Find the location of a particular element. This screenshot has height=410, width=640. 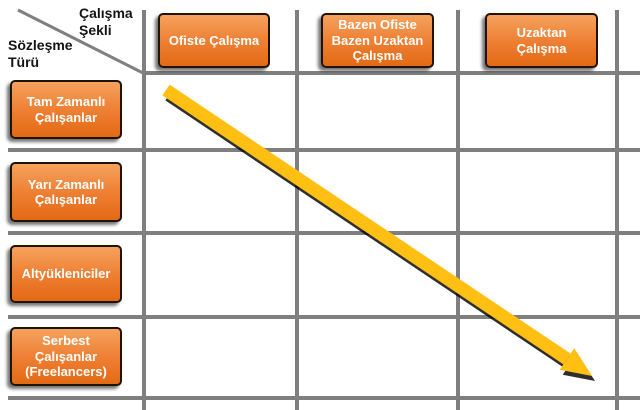

row-header-label: Tam Zamanlı Çalışanlar is located at coordinates (66, 109).